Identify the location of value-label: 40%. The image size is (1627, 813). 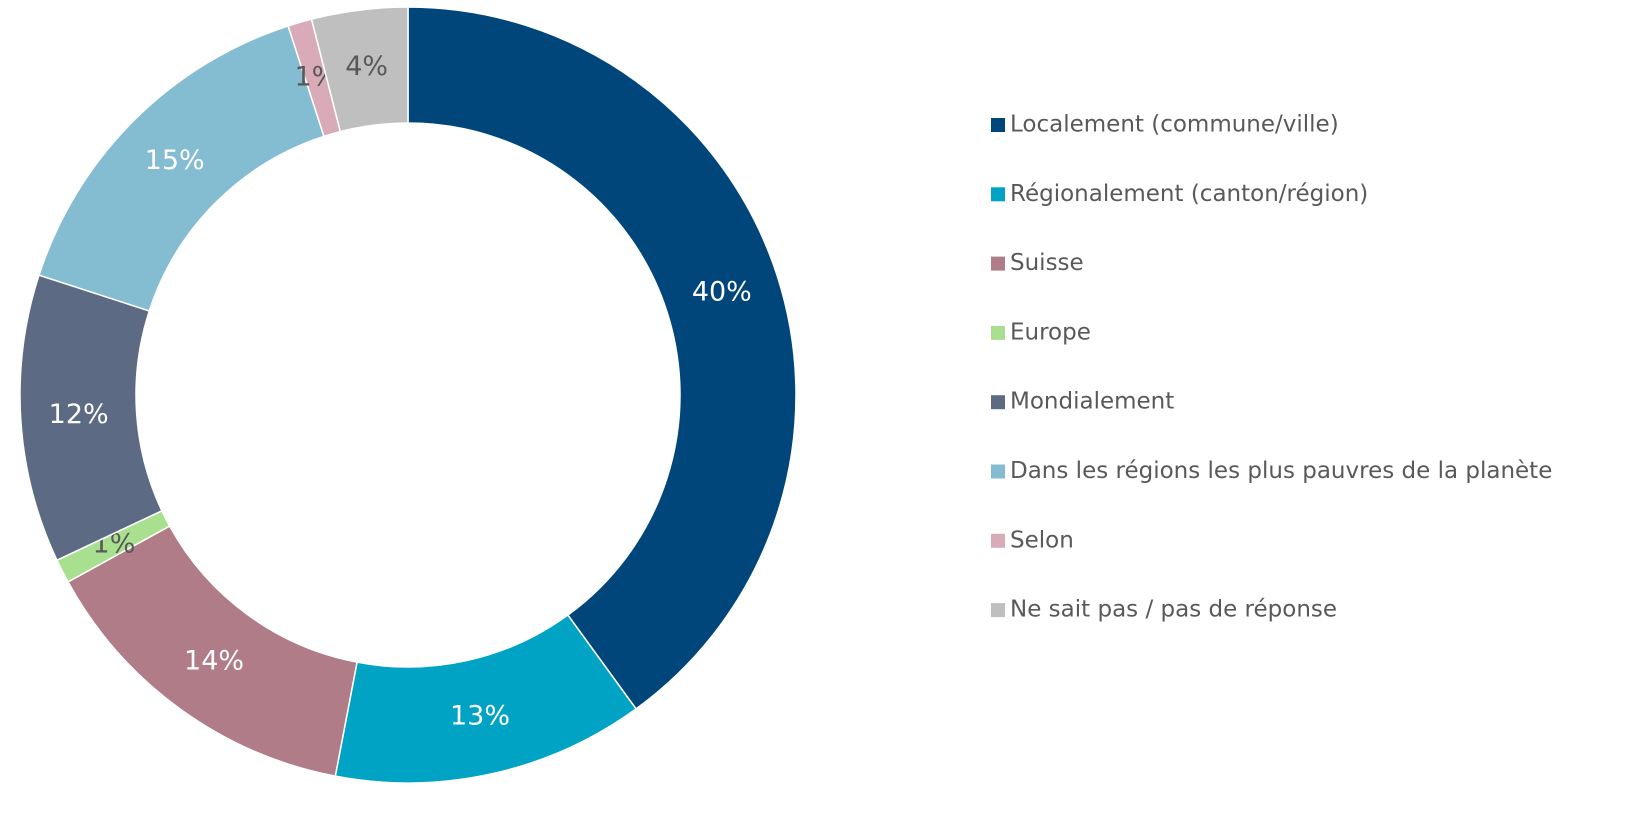
(722, 292).